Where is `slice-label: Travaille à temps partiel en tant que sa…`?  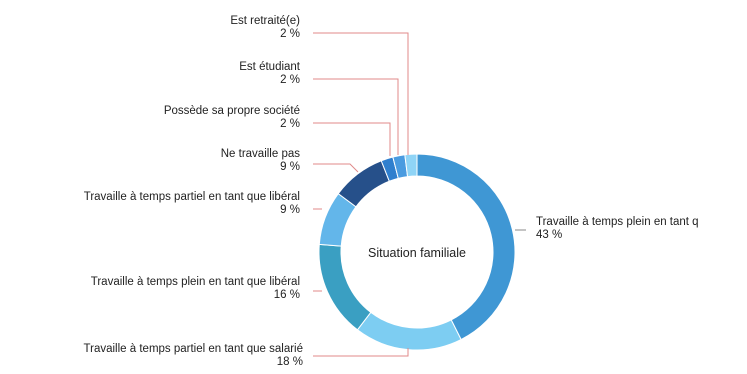 slice-label: Travaille à temps partiel en tant que sa… is located at coordinates (193, 349).